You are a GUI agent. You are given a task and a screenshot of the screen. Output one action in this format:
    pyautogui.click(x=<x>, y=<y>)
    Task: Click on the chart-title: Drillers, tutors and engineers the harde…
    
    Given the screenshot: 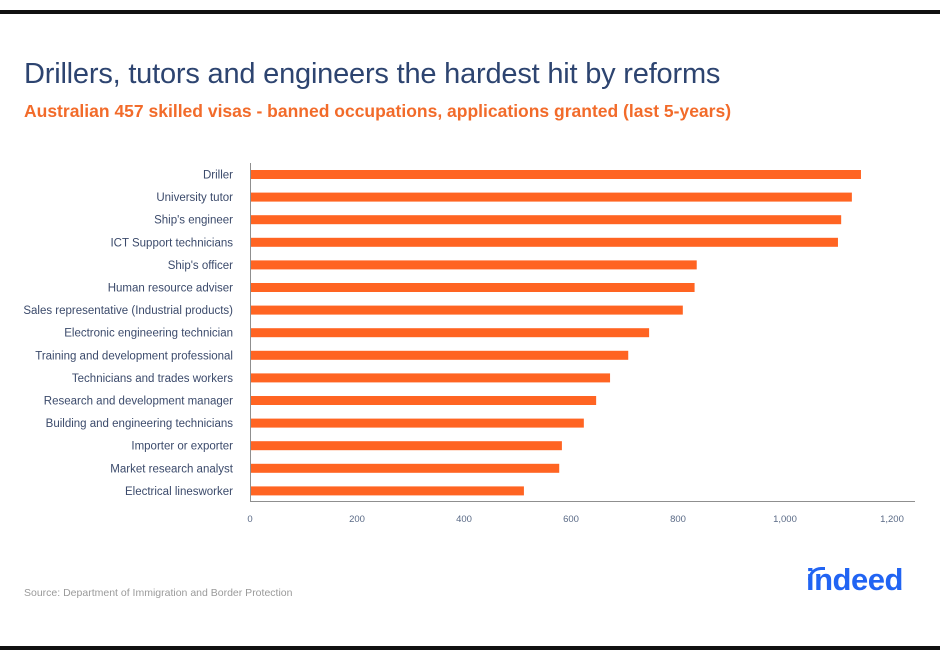 What is the action you would take?
    pyautogui.click(x=372, y=74)
    